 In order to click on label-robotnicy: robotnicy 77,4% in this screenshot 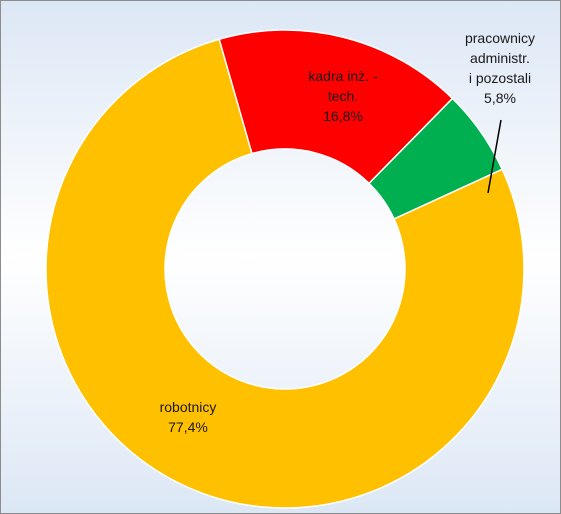, I will do `click(188, 417)`.